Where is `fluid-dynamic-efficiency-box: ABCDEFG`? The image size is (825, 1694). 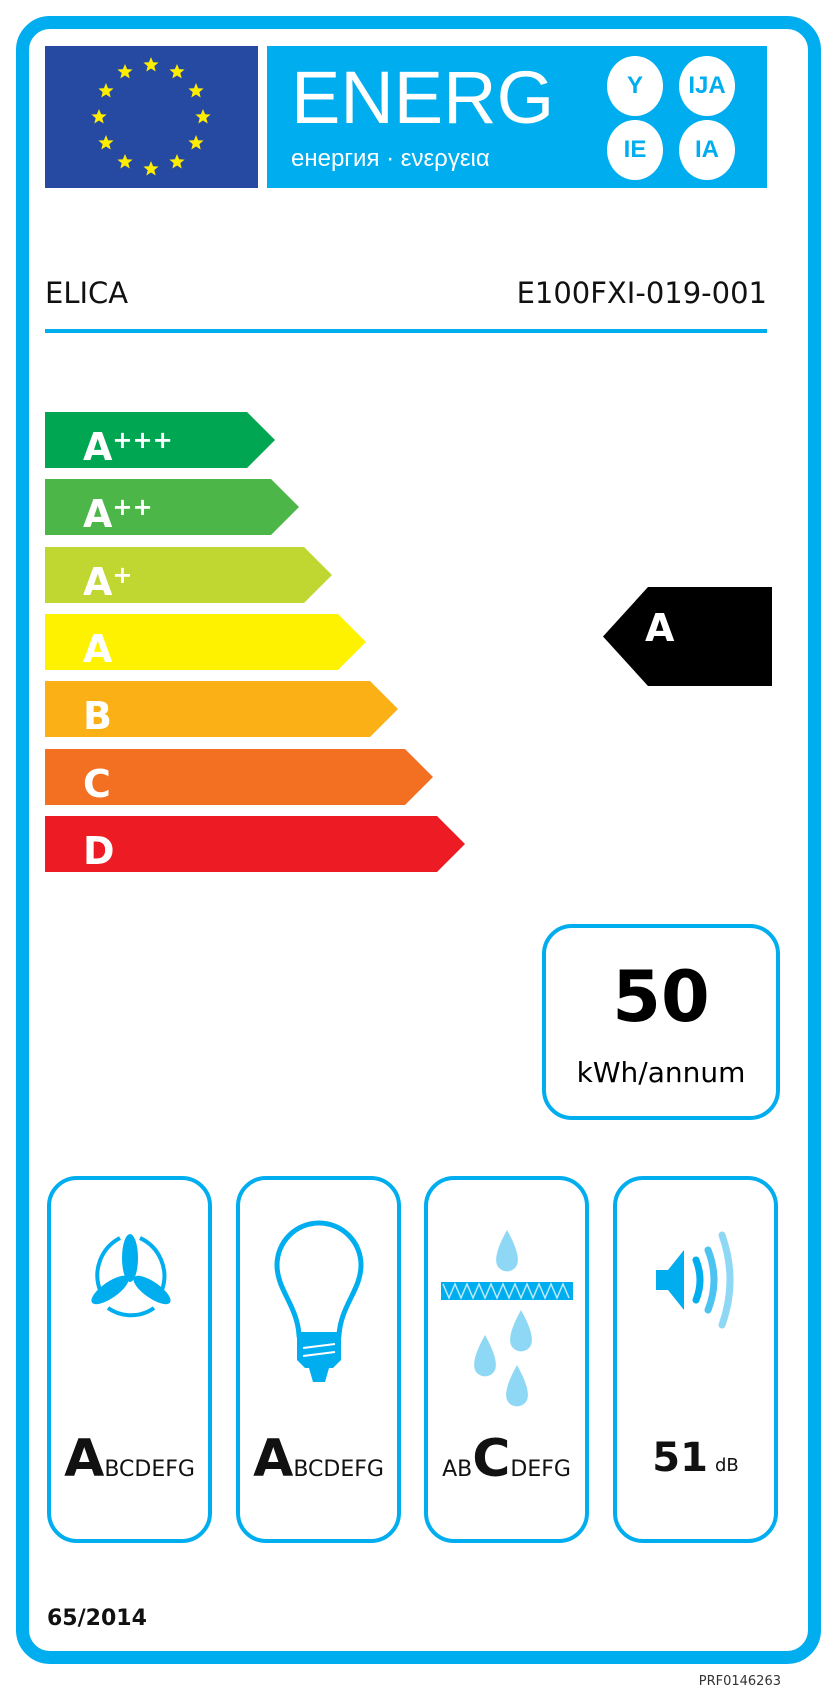
fluid-dynamic-efficiency-box: ABCDEFG is located at coordinates (129, 1359).